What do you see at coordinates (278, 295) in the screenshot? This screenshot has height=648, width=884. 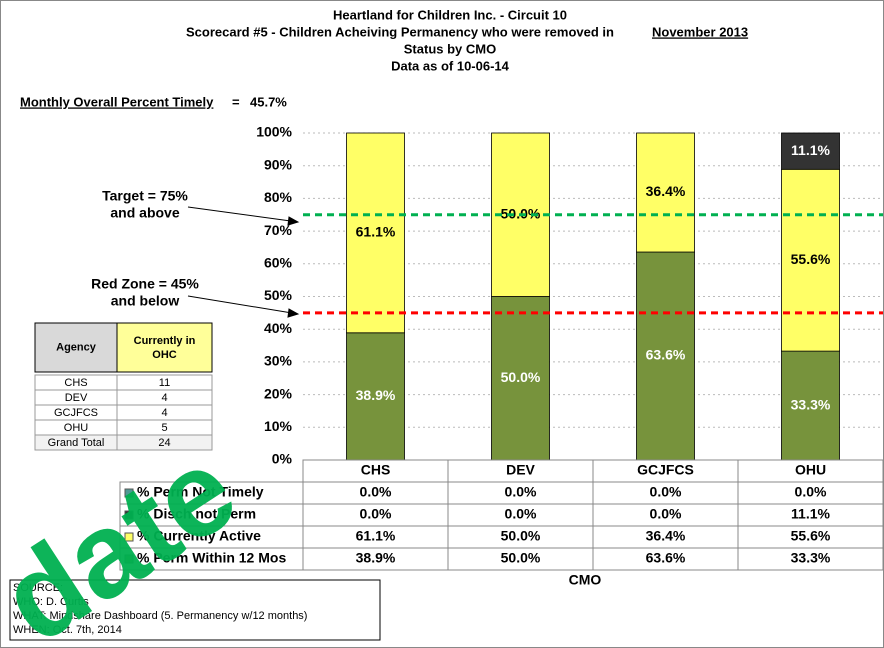 I see `y-tick-label: 50%` at bounding box center [278, 295].